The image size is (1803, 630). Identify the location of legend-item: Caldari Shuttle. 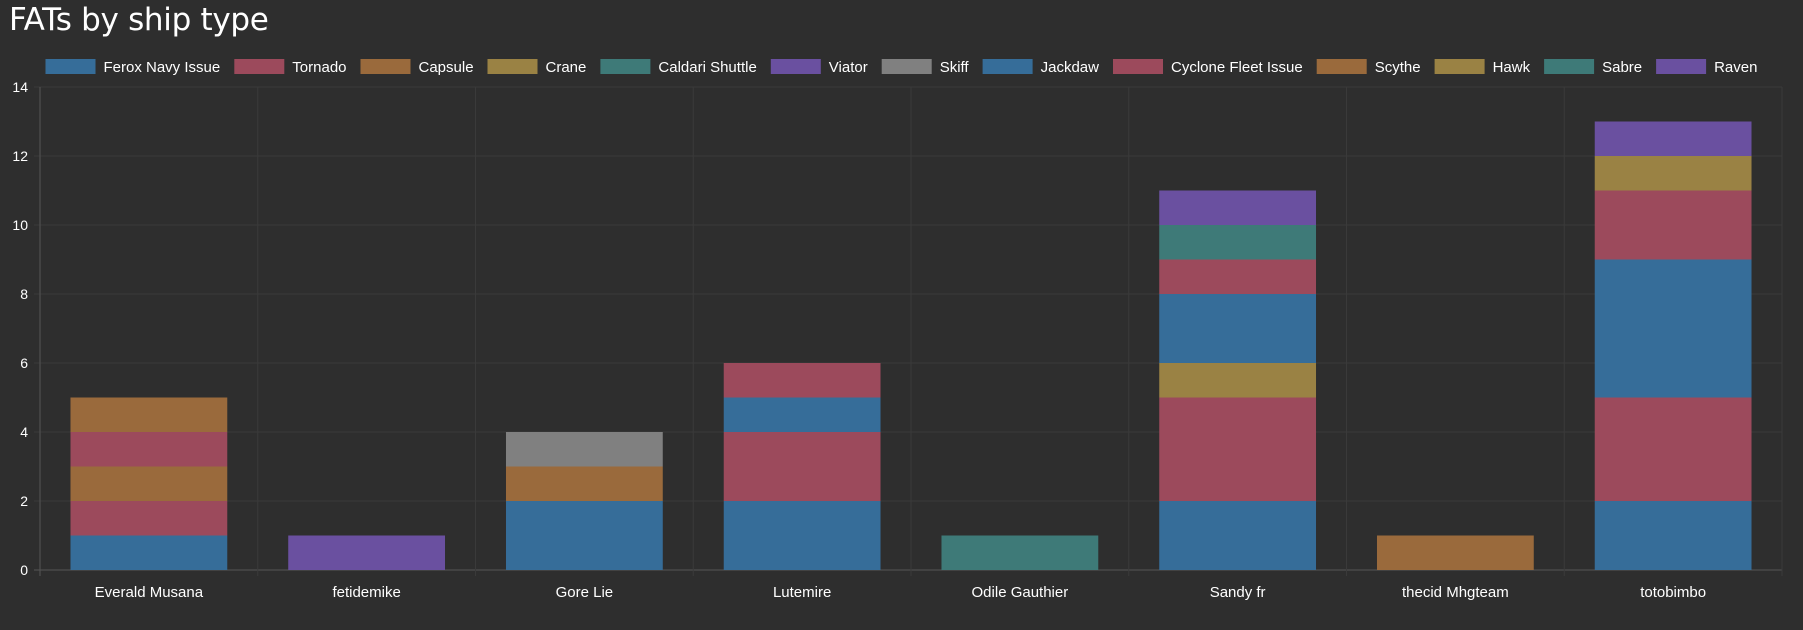
(678, 67).